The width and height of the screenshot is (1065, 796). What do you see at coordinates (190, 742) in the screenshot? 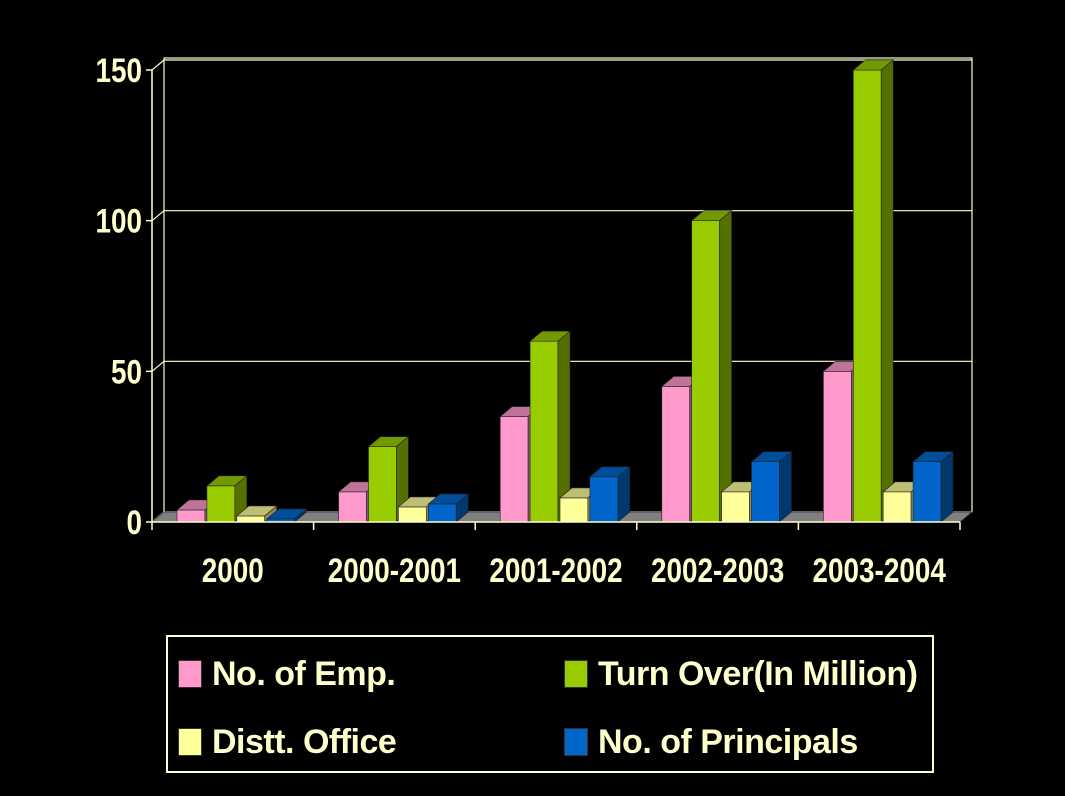
I see `legend-swatch-distt-office` at bounding box center [190, 742].